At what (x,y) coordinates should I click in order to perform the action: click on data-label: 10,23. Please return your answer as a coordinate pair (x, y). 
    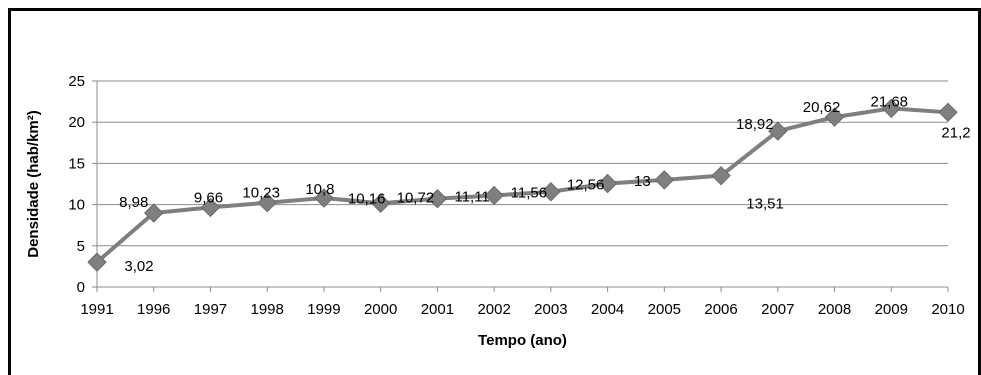
    Looking at the image, I should click on (261, 193).